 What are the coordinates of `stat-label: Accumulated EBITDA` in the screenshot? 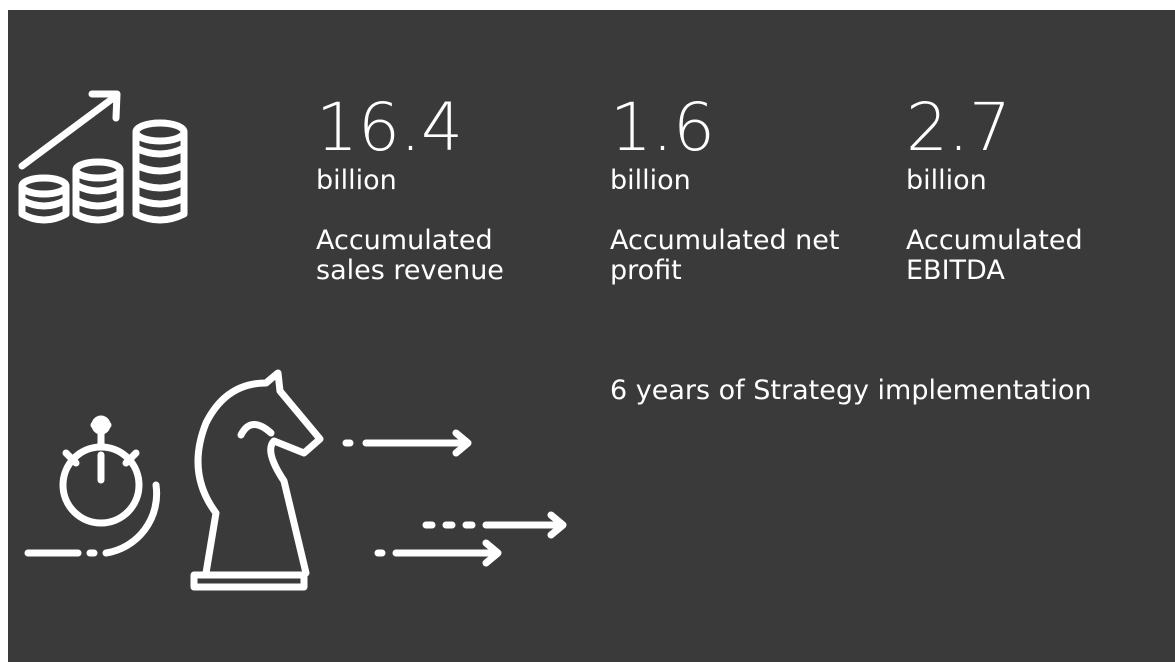 It's located at (994, 255).